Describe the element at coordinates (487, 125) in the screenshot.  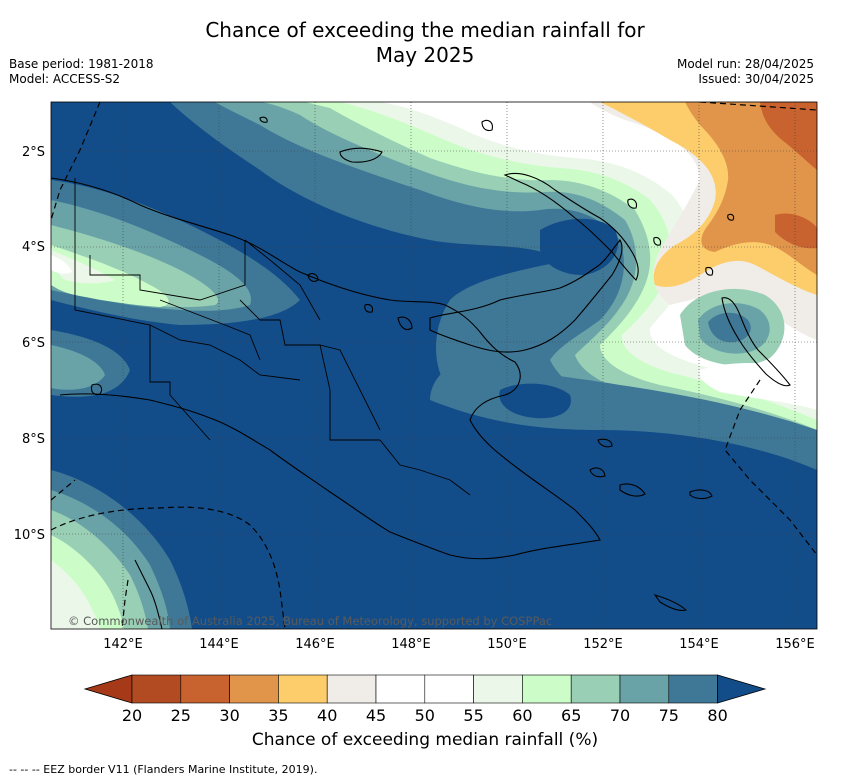
I see `mussau-island` at that location.